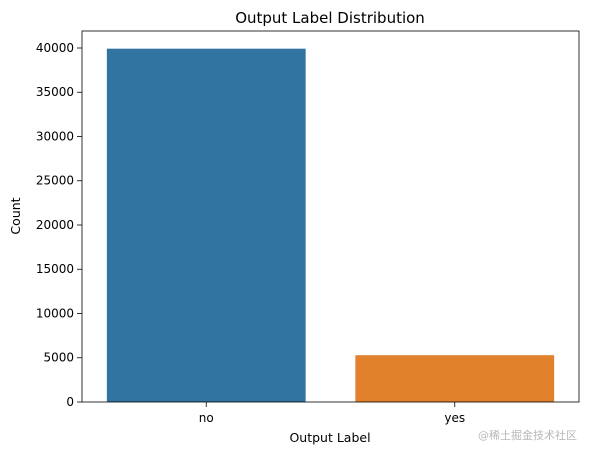 The height and width of the screenshot is (455, 589). Describe the element at coordinates (55, 269) in the screenshot. I see `y-tick-label: 15000` at that location.